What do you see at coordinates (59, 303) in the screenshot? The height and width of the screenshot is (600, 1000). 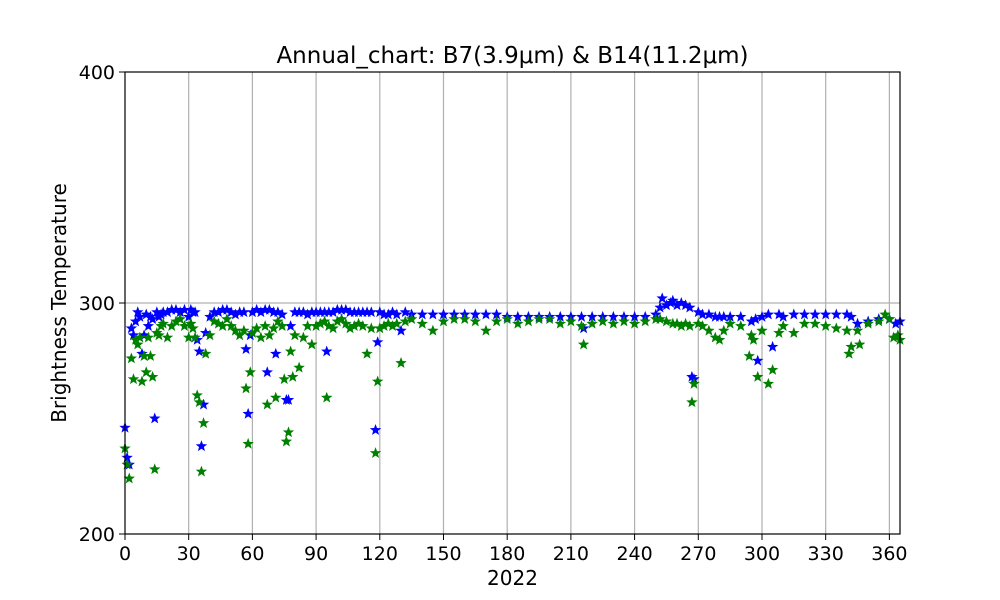 I see `y-axis-title: Brightness Temperature` at bounding box center [59, 303].